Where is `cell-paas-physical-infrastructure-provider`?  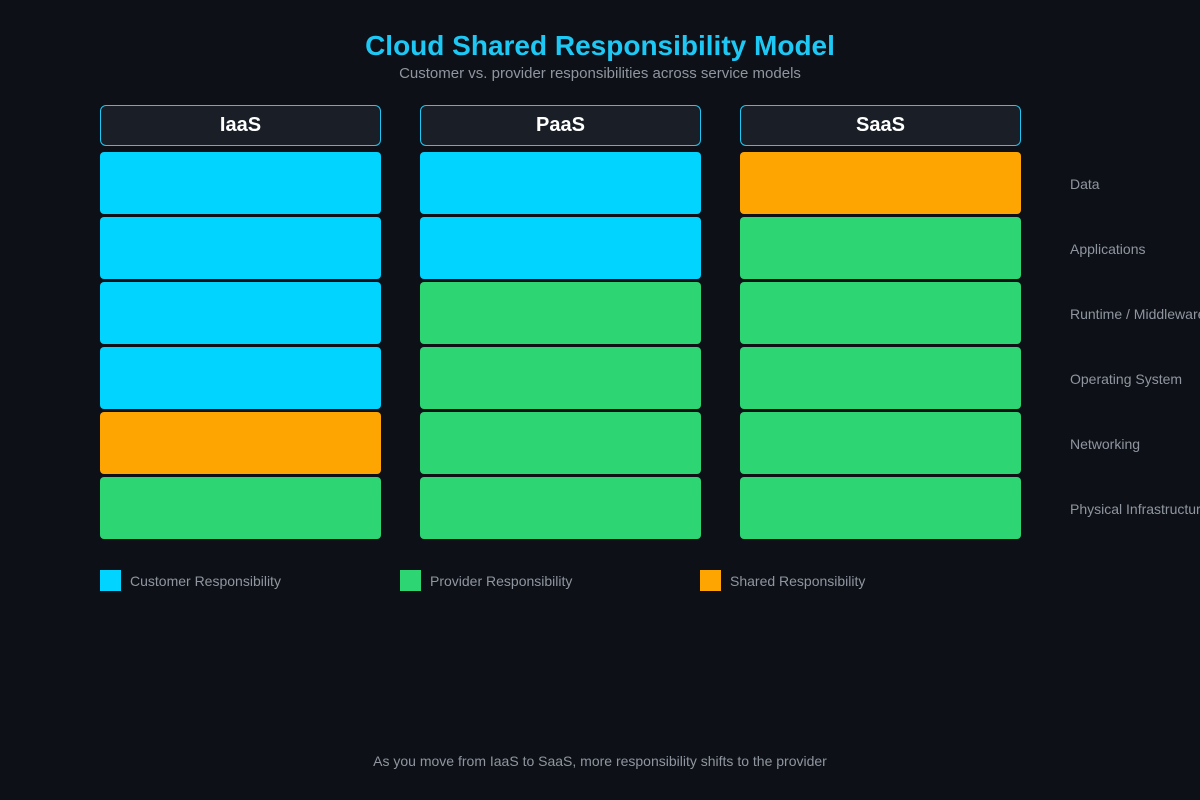 cell-paas-physical-infrastructure-provider is located at coordinates (560, 508).